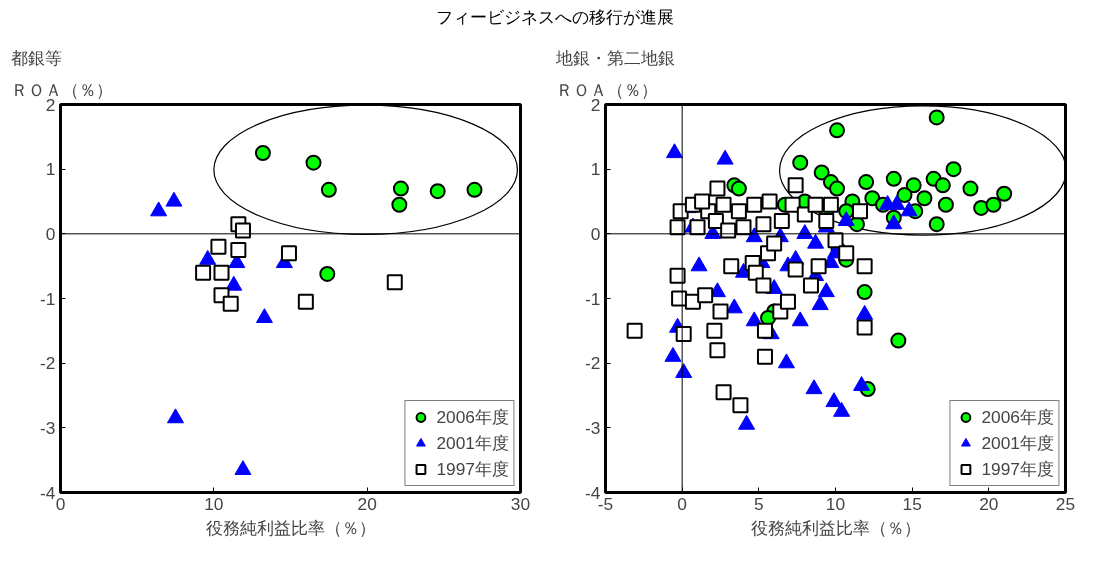 Image resolution: width=1103 pixels, height=588 pixels. Describe the element at coordinates (912, 503) in the screenshot. I see `x-tick-label: 15` at that location.